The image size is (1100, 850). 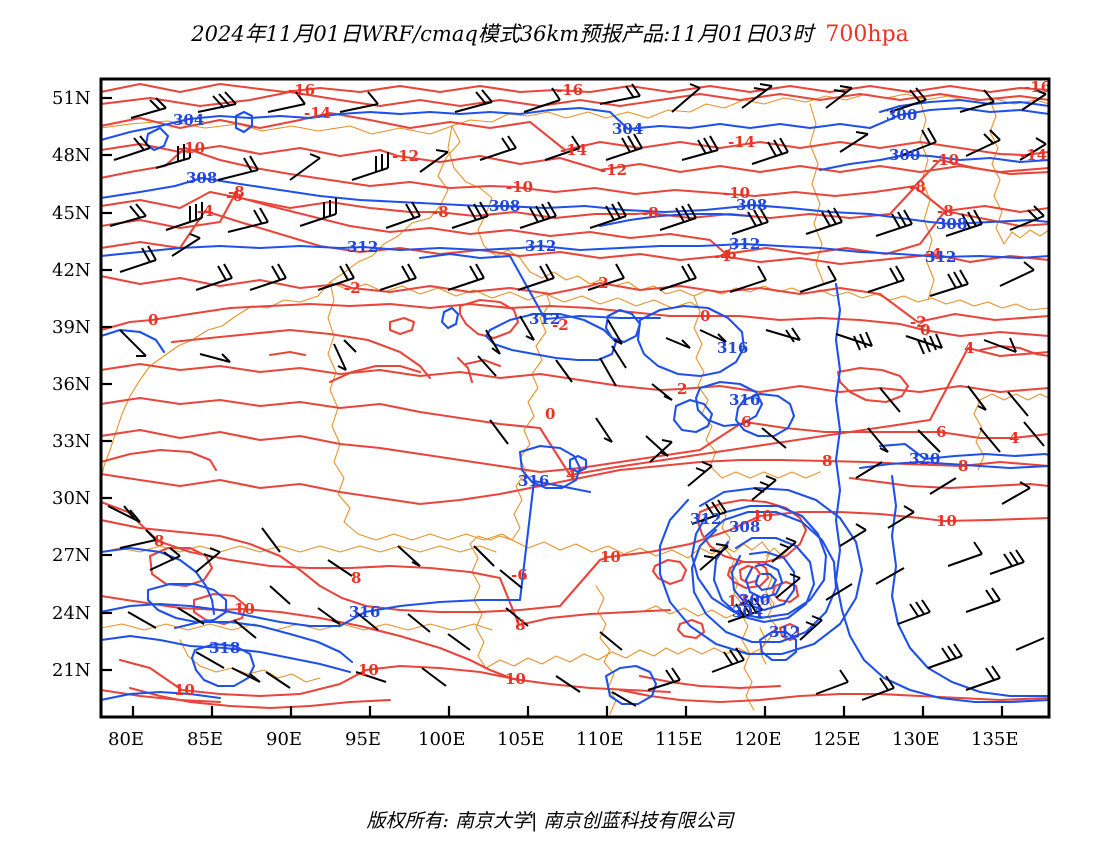 I want to click on x-tick-label: 105E, so click(x=521, y=739).